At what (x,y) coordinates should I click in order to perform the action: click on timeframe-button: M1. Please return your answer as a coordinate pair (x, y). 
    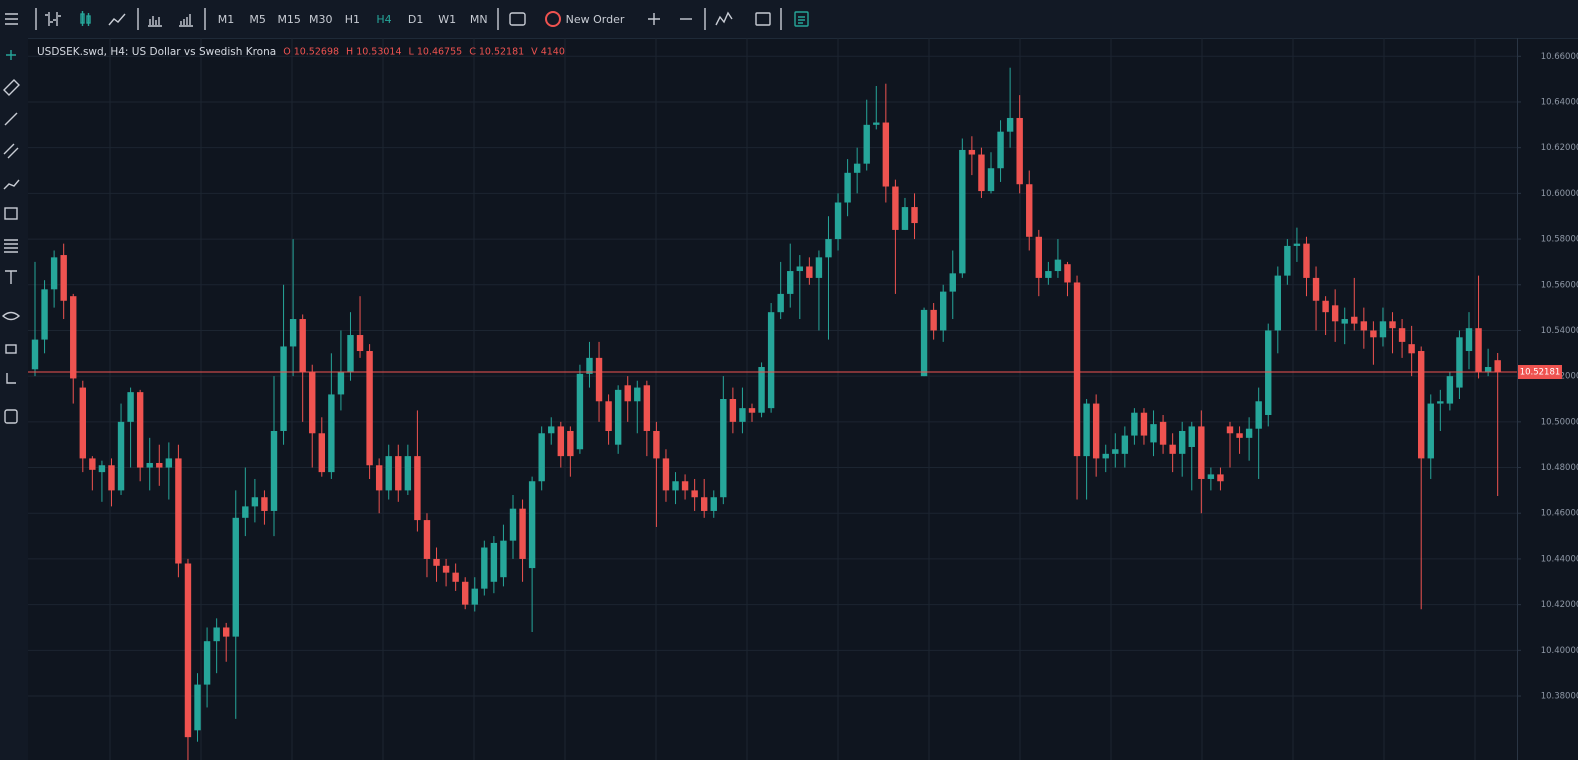
    Looking at the image, I should click on (226, 19).